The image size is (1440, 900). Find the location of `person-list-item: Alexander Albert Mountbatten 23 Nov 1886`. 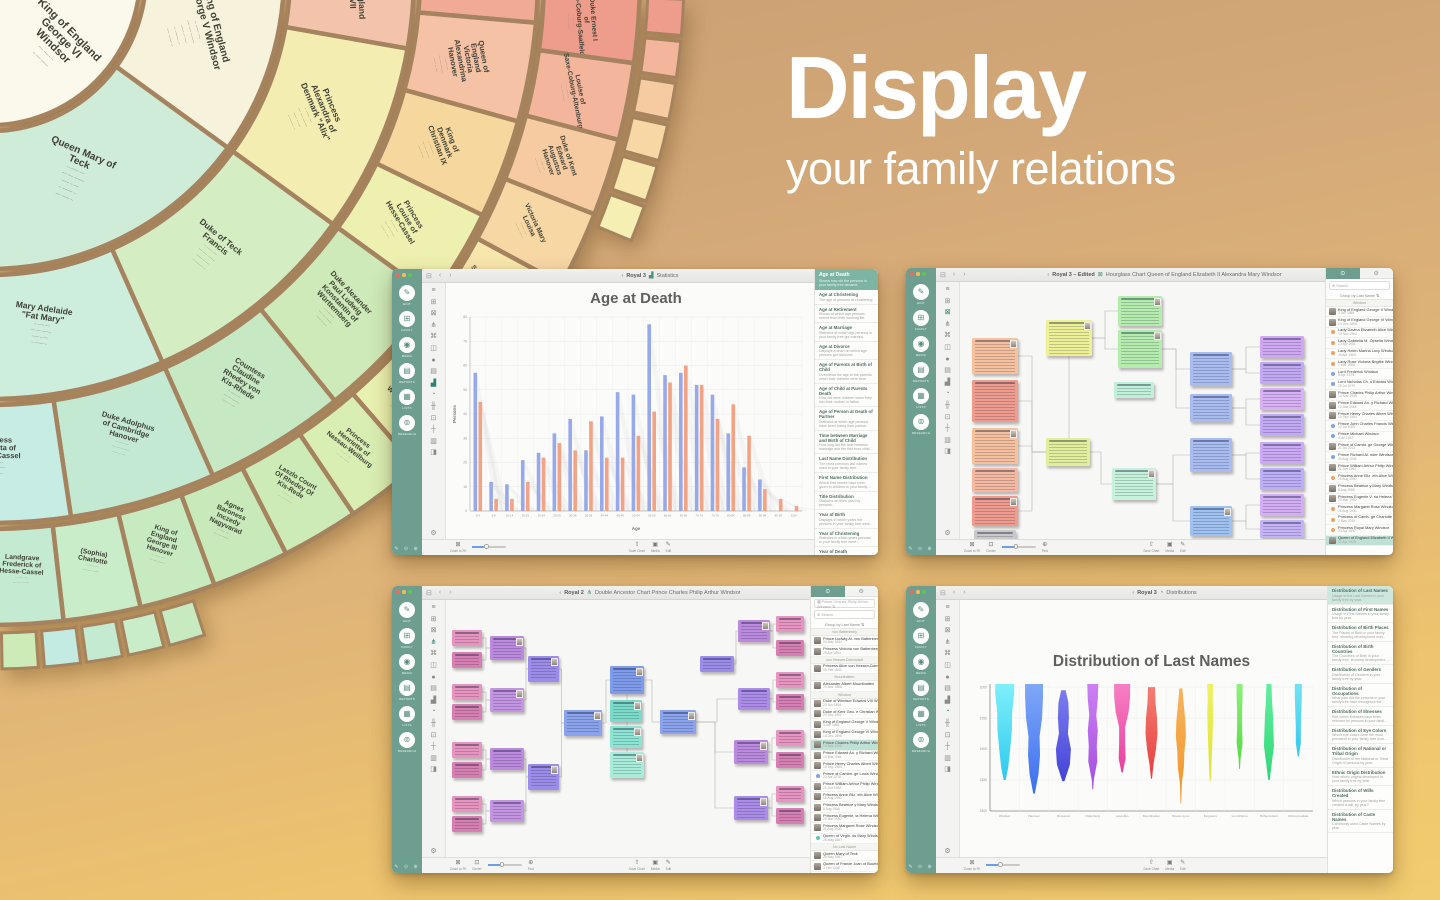

person-list-item: Alexander Albert Mountbatten 23 Nov 1886 is located at coordinates (844, 686).